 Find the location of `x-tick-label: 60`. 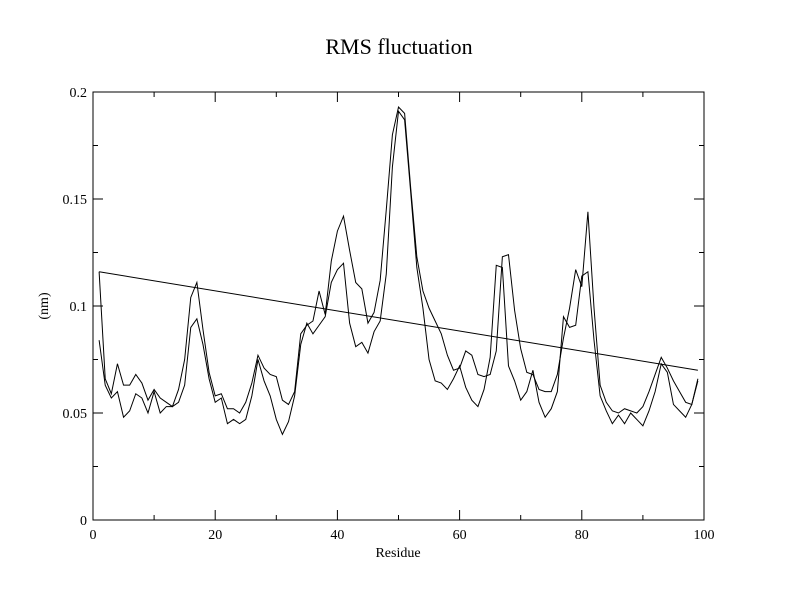

x-tick-label: 60 is located at coordinates (460, 535).